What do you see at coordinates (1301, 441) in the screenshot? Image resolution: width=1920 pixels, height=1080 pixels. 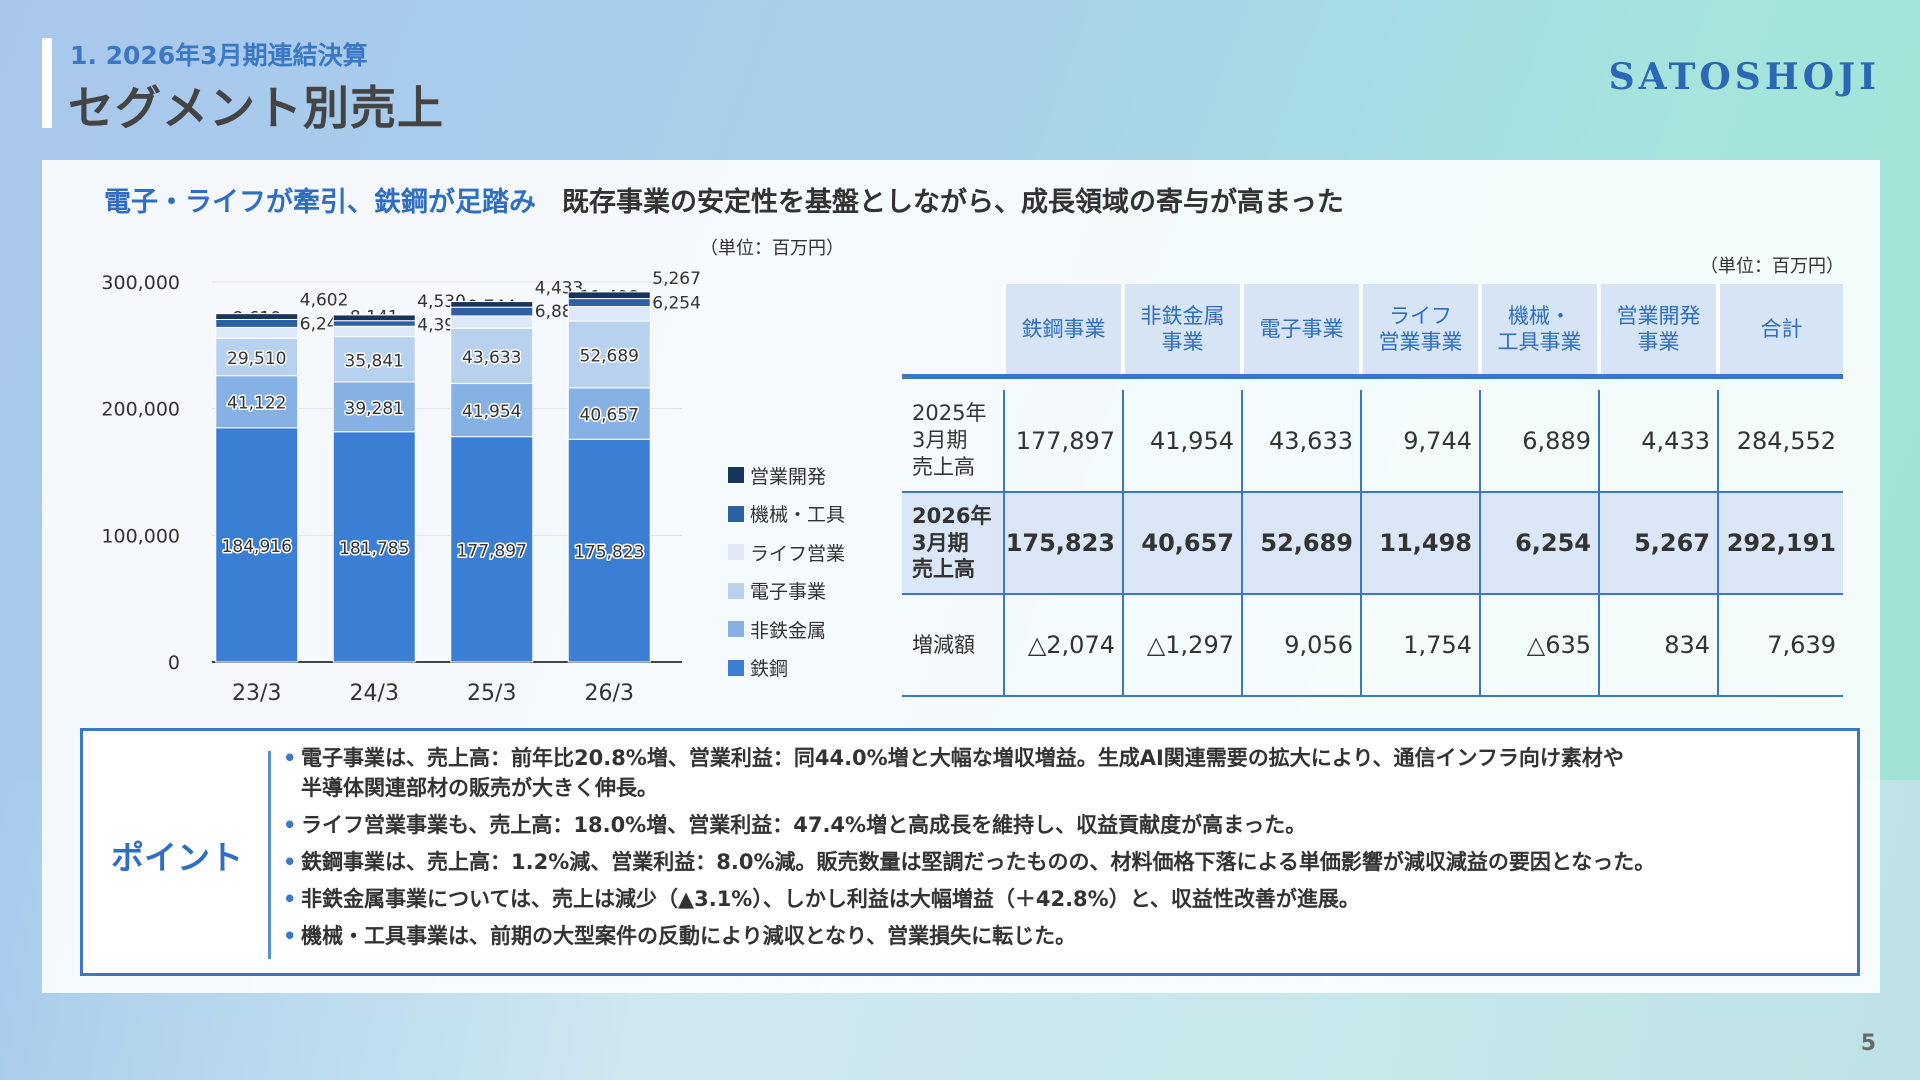 I see `cell: 43,633` at bounding box center [1301, 441].